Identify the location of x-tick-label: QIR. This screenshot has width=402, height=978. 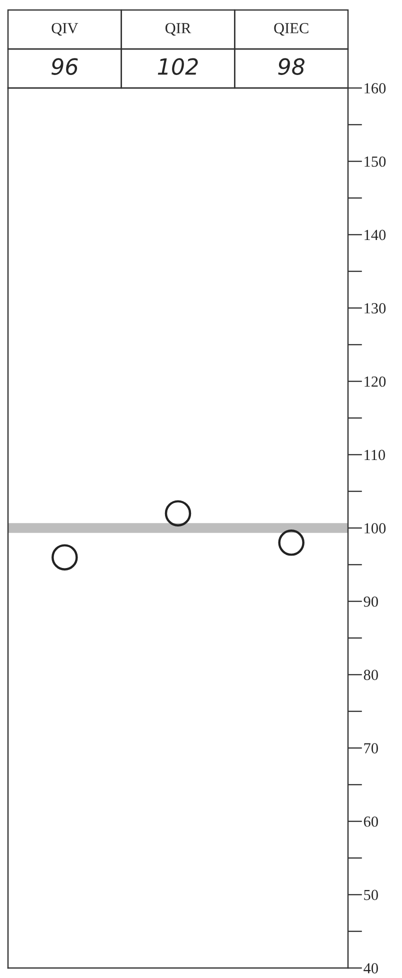
(178, 29).